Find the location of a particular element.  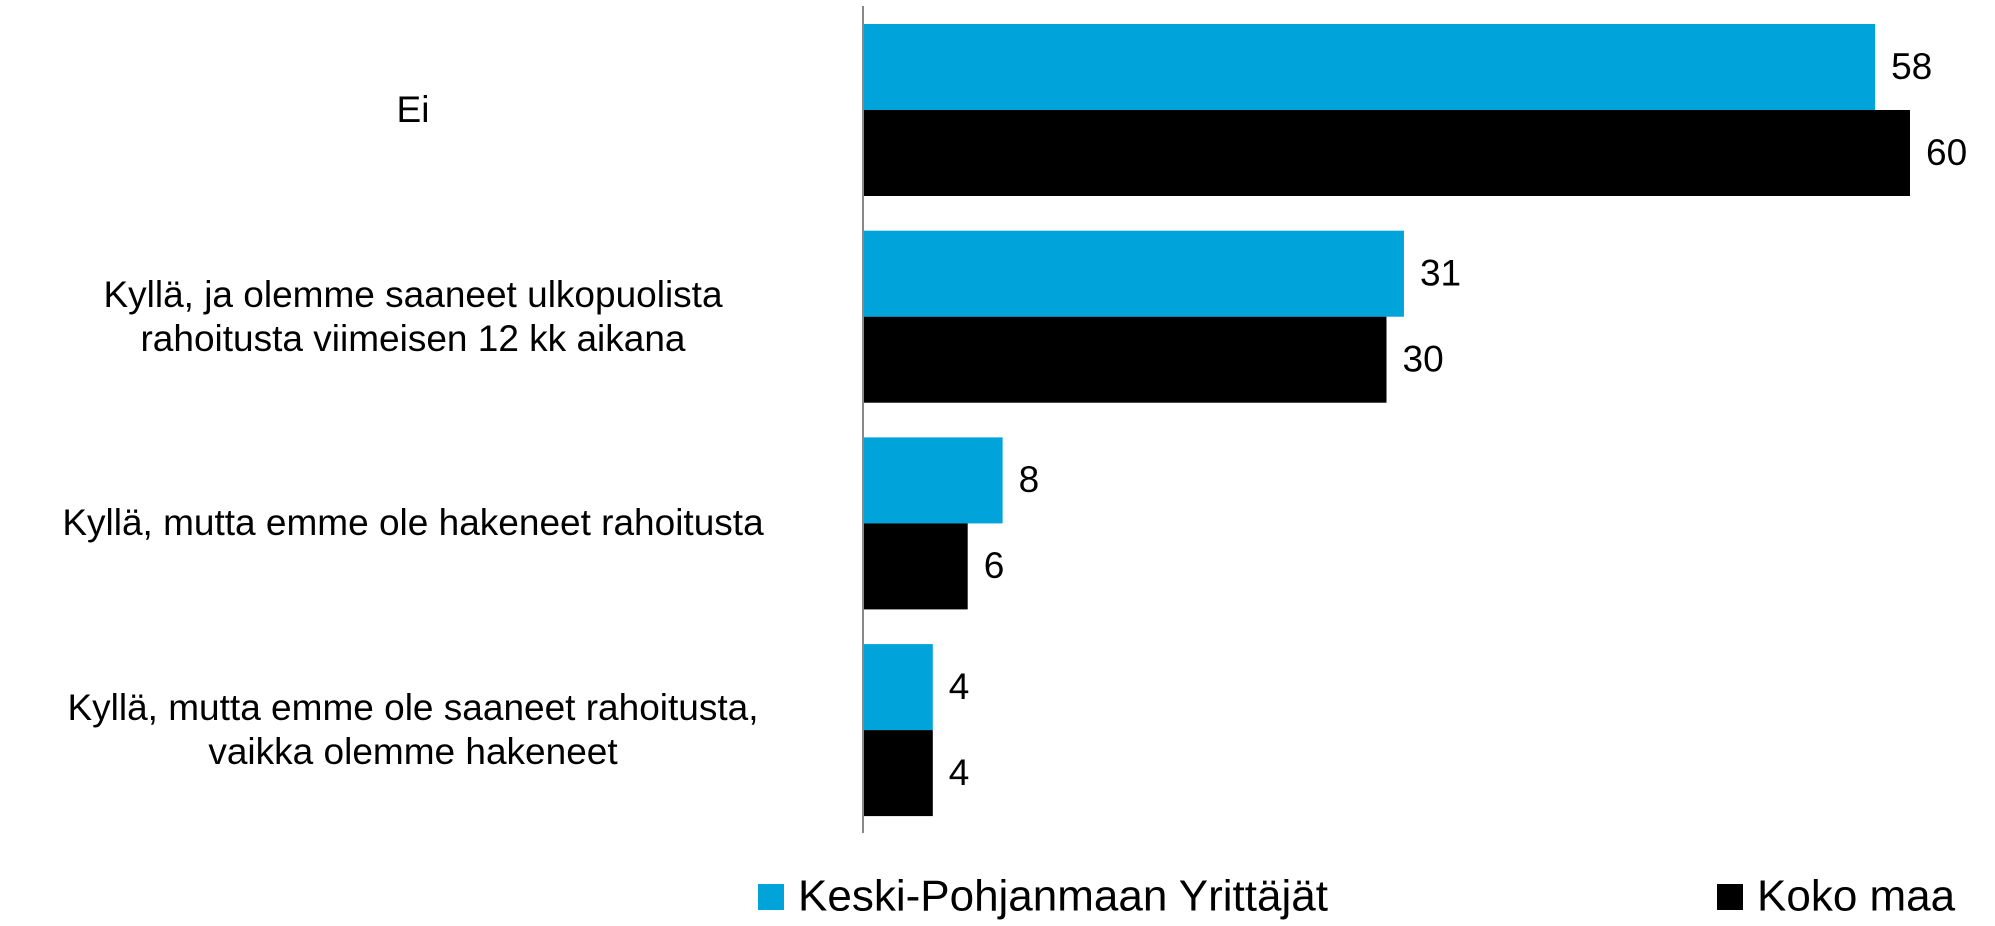

value-label: 60 is located at coordinates (1946, 152).